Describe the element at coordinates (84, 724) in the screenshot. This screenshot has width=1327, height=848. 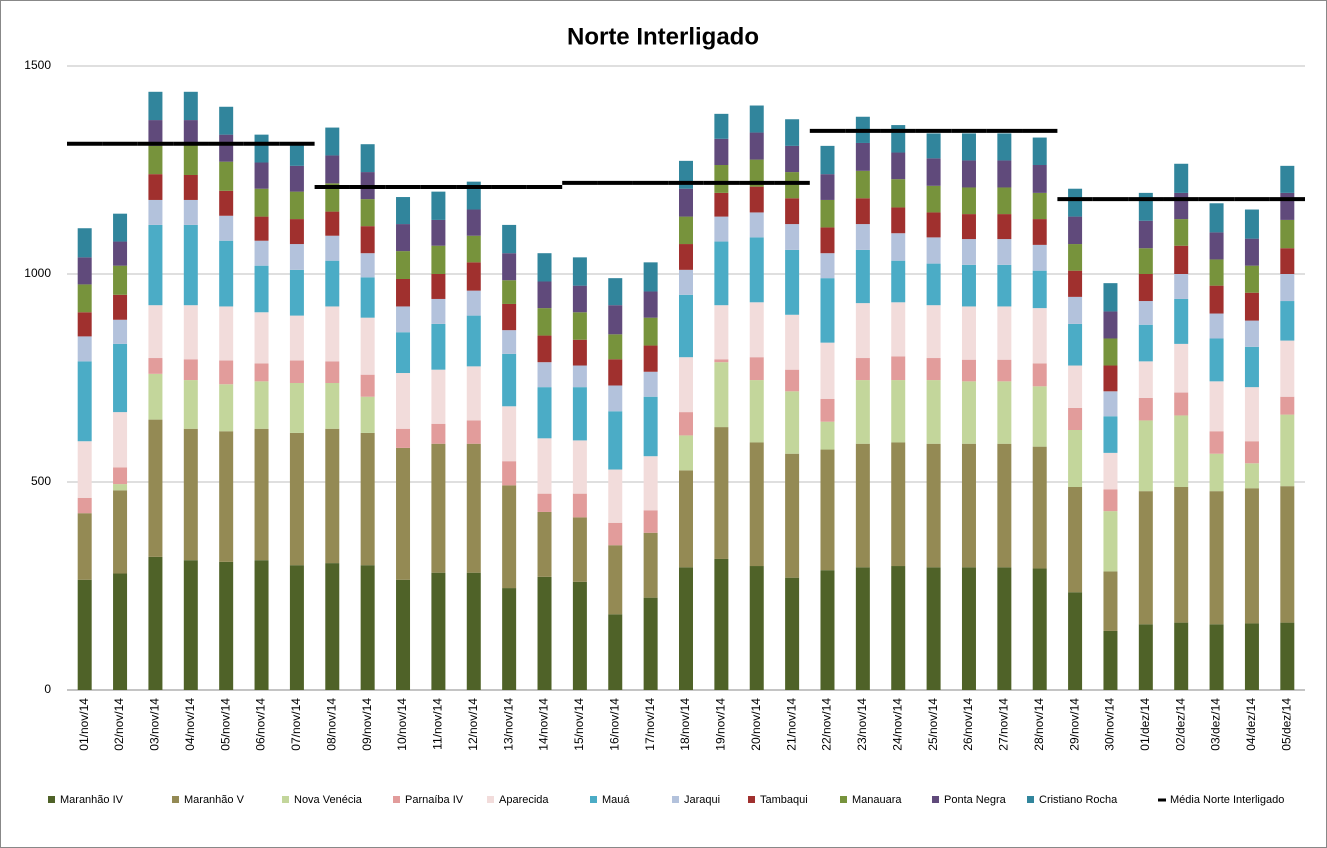
I see `x-tick-label: 01/nov/14` at that location.